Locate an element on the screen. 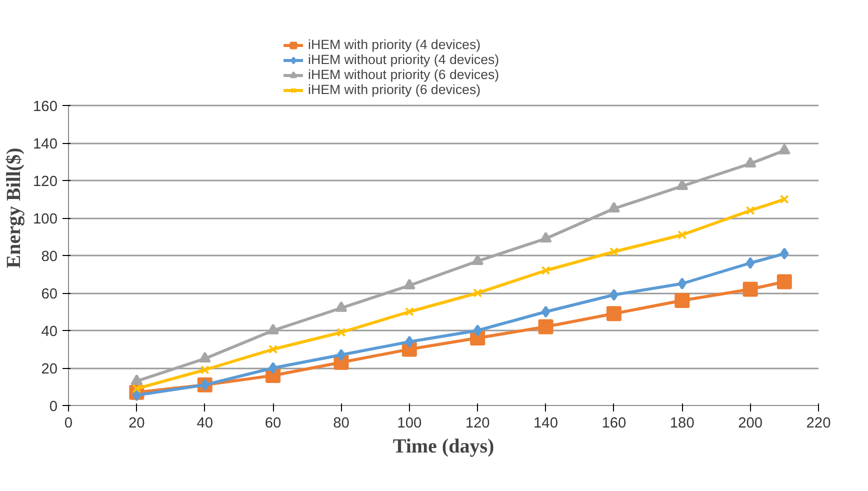 The width and height of the screenshot is (868, 491). legend-label: iHEM without priority (4 devices) is located at coordinates (404, 59).